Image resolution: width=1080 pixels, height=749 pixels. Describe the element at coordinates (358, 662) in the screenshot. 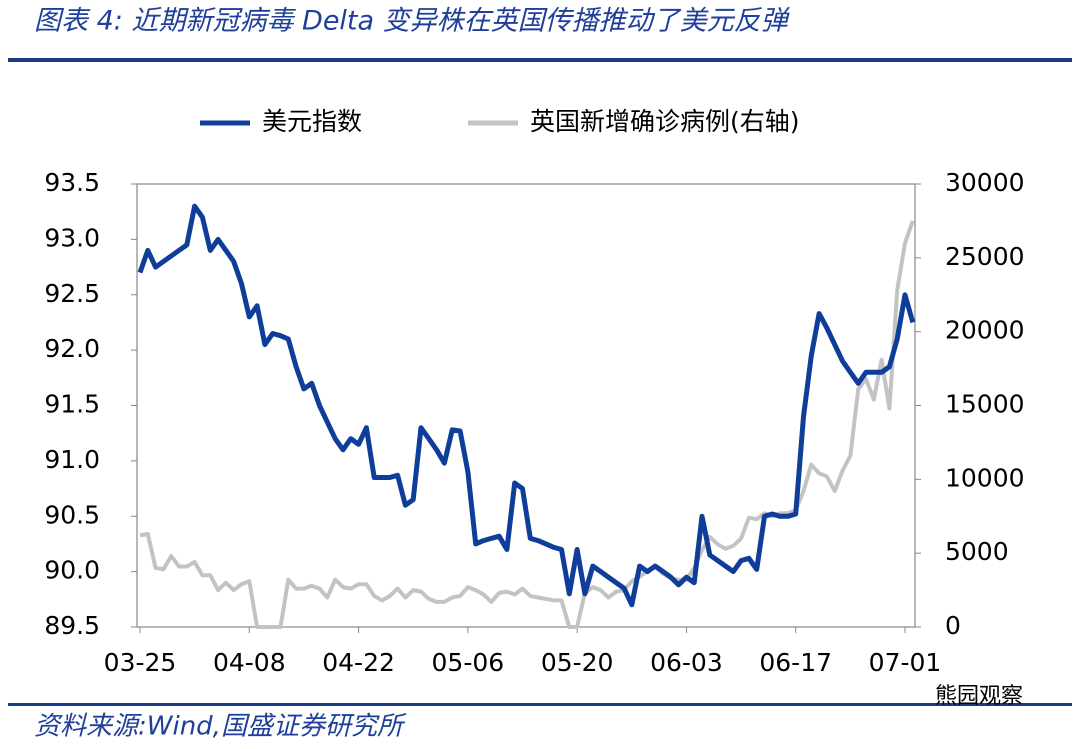

I see `x-tick-label: 04-22` at that location.